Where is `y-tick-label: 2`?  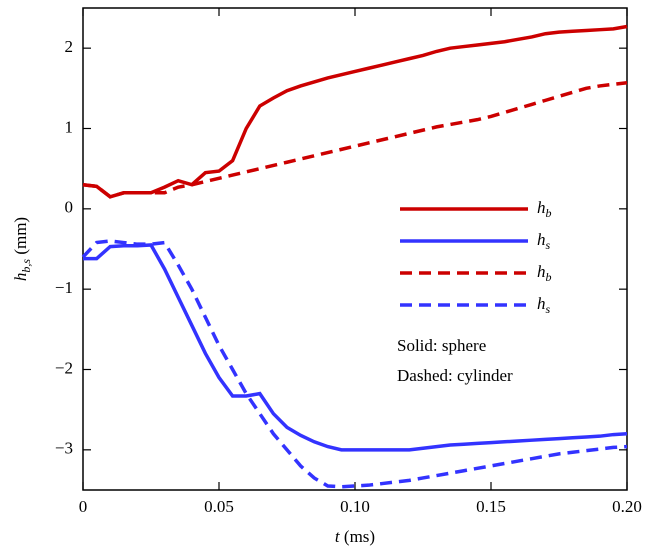 y-tick-label: 2 is located at coordinates (69, 46).